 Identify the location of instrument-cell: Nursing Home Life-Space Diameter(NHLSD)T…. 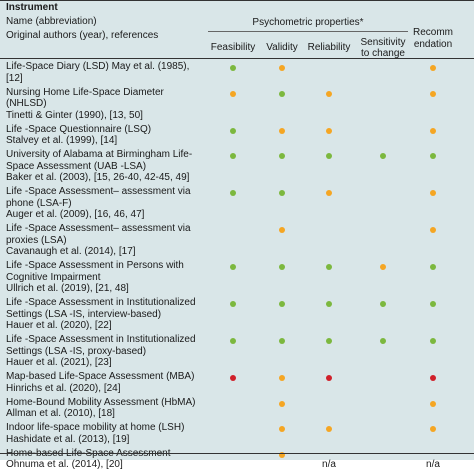
(106, 104).